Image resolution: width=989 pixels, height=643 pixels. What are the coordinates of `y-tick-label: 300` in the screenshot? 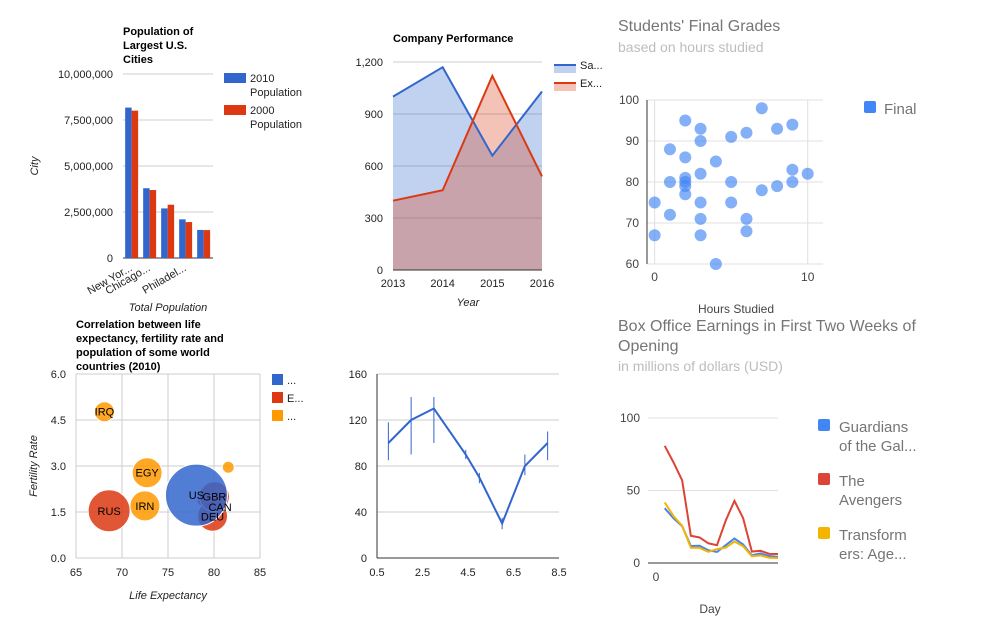 It's located at (374, 219).